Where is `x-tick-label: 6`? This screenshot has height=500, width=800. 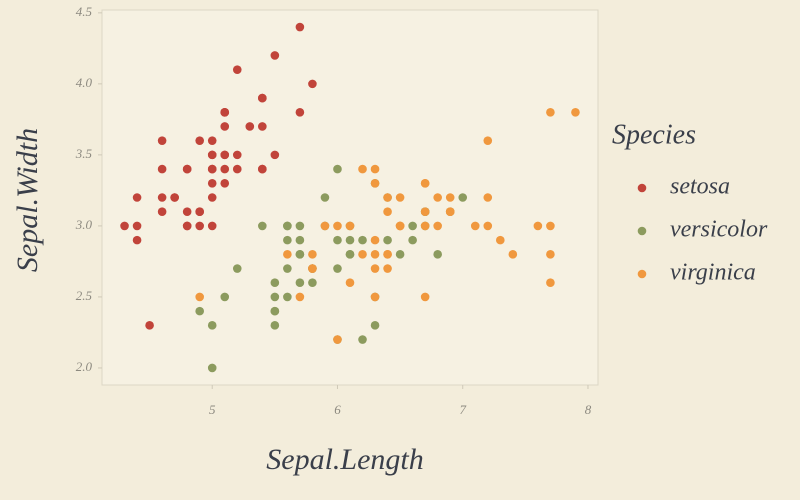 x-tick-label: 6 is located at coordinates (337, 409).